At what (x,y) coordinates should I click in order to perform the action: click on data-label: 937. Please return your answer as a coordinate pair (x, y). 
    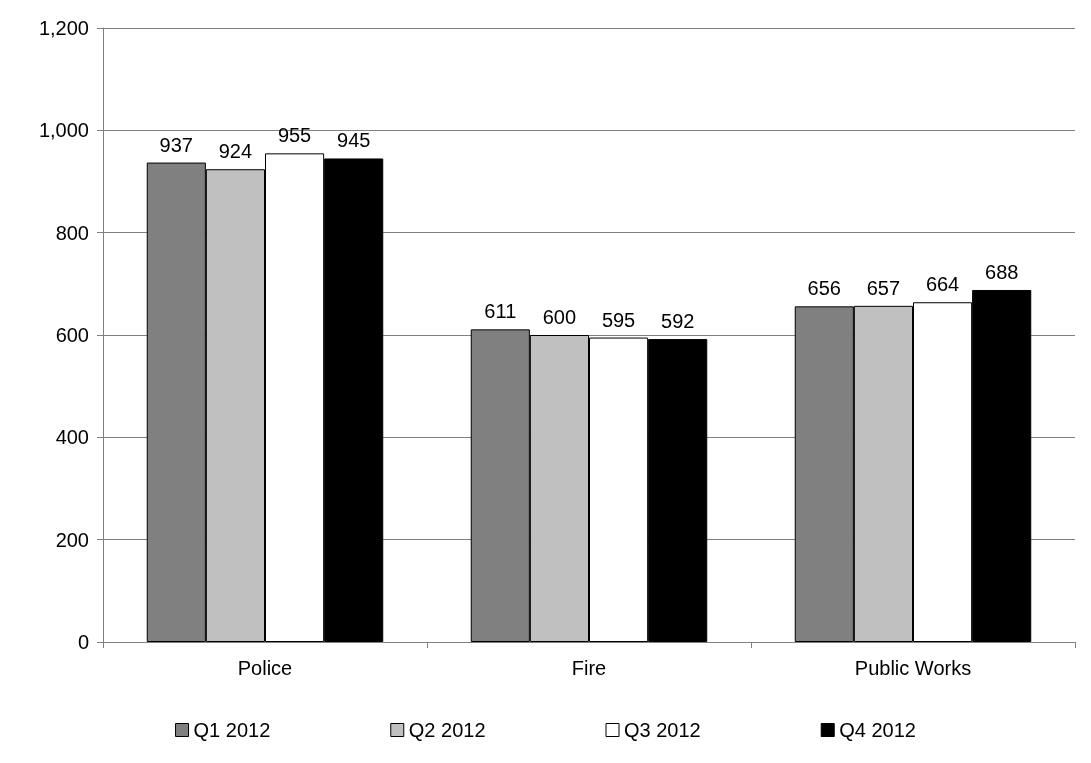
    Looking at the image, I should click on (176, 144).